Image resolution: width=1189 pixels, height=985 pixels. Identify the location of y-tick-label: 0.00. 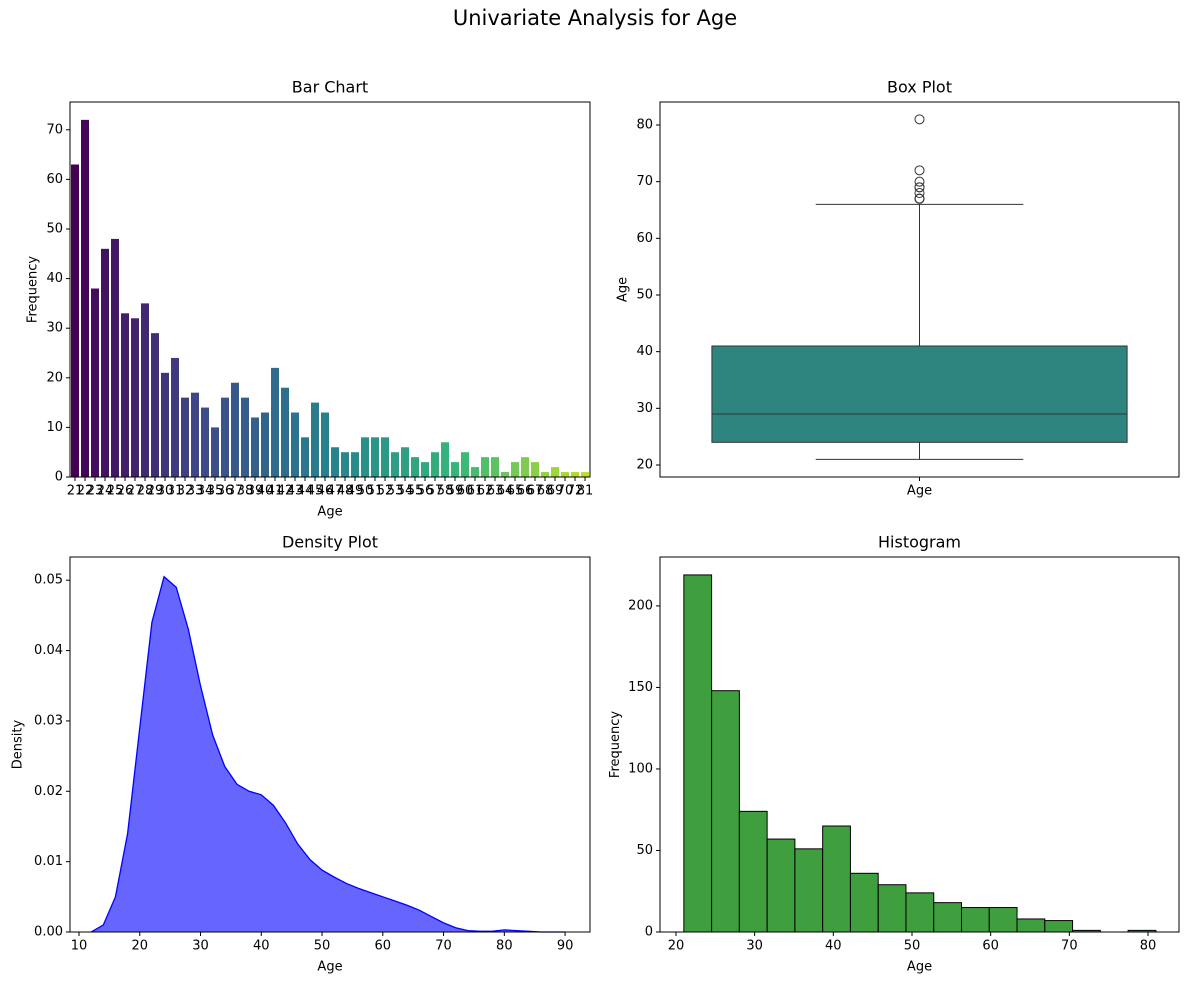
(48, 932).